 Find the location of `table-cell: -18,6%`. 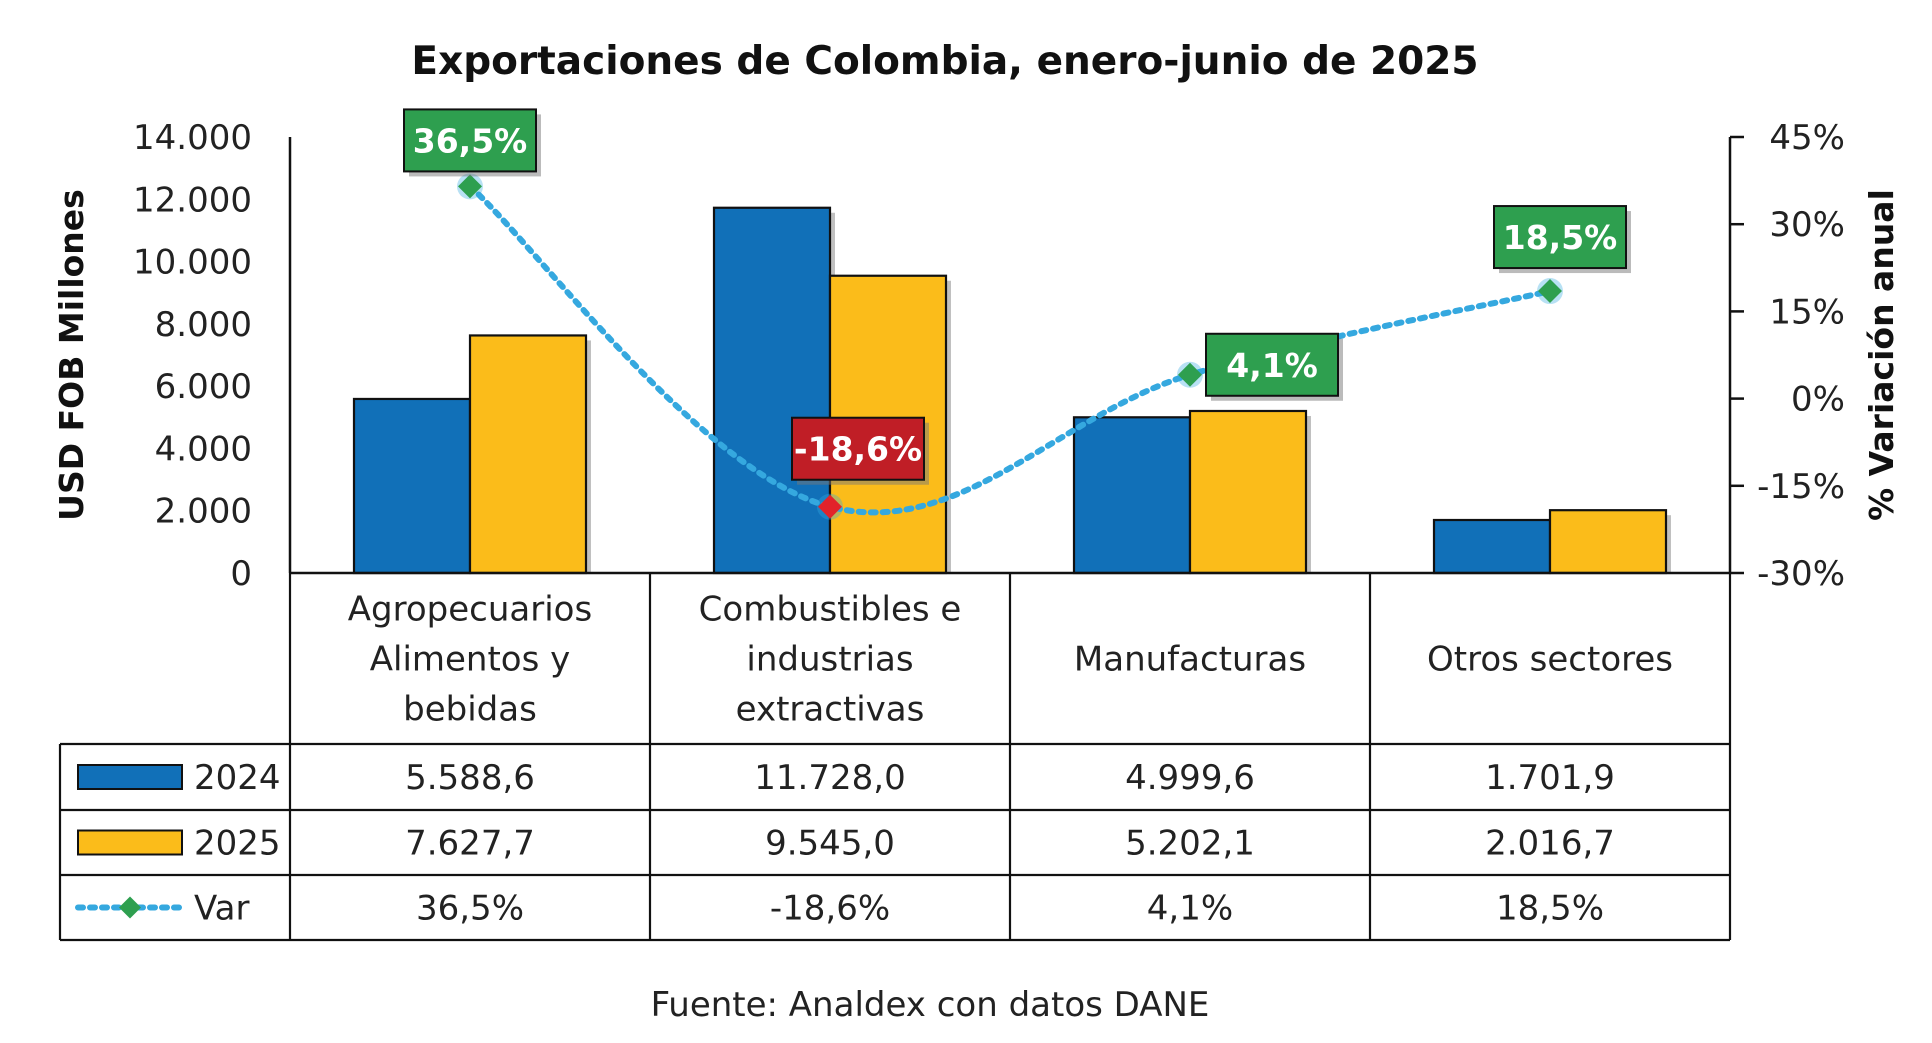

table-cell: -18,6% is located at coordinates (830, 909).